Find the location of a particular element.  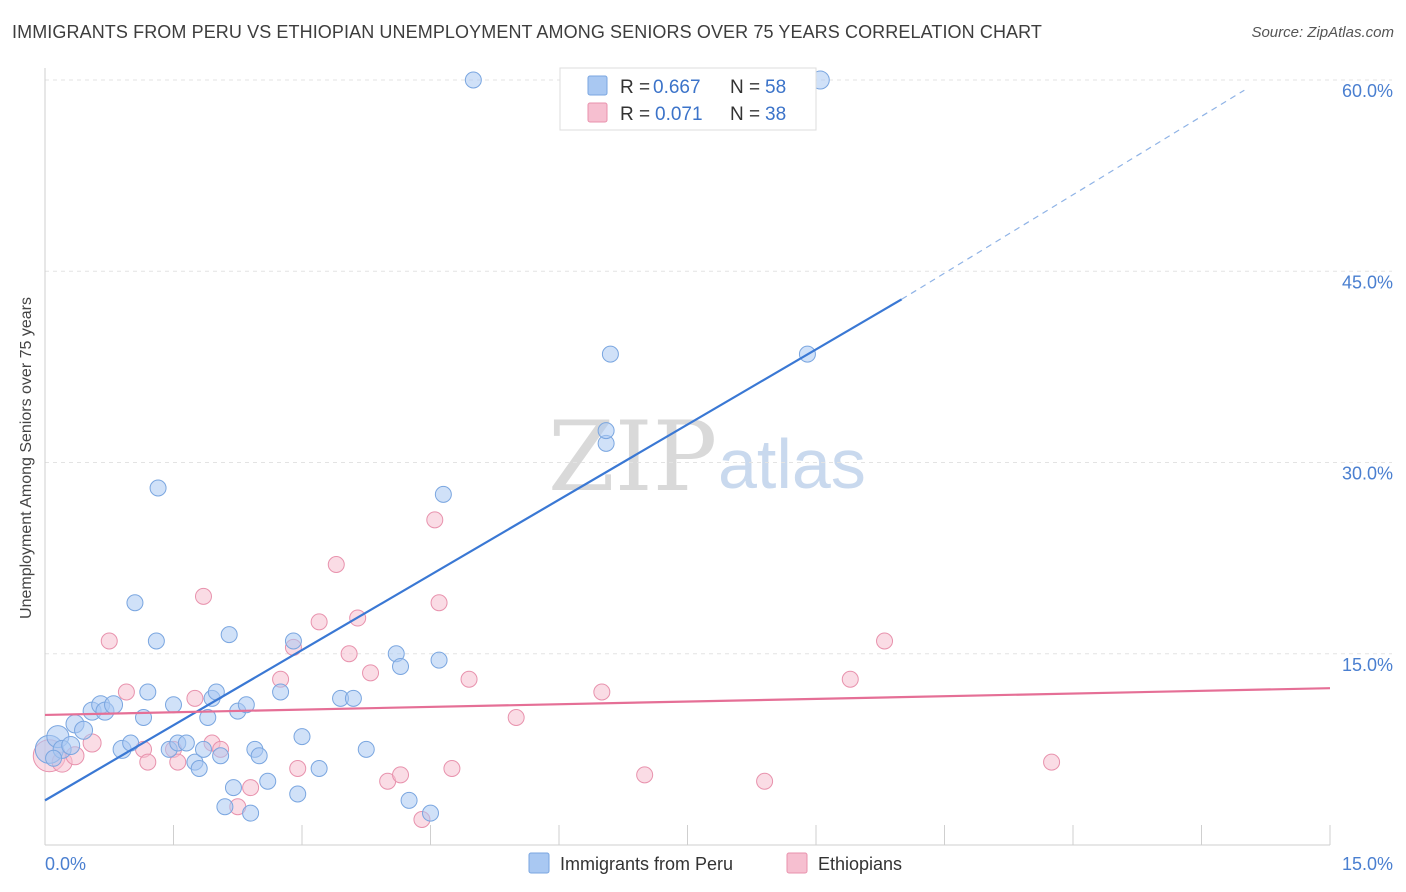

y-tick-label: 15.0% is located at coordinates (1367, 665).